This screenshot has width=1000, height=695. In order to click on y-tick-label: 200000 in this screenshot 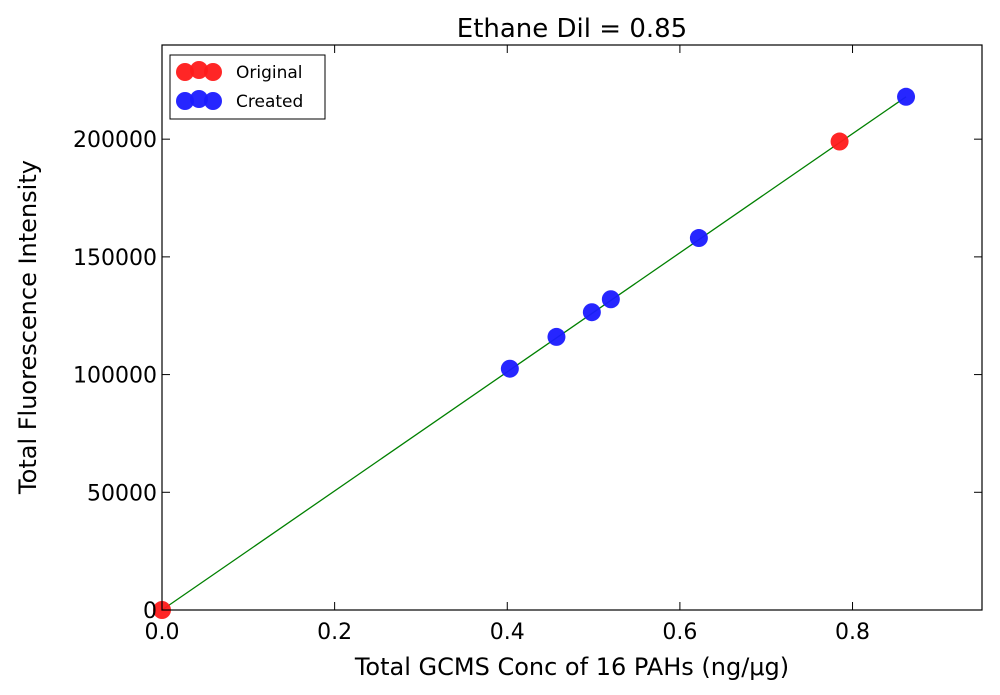, I will do `click(115, 140)`.